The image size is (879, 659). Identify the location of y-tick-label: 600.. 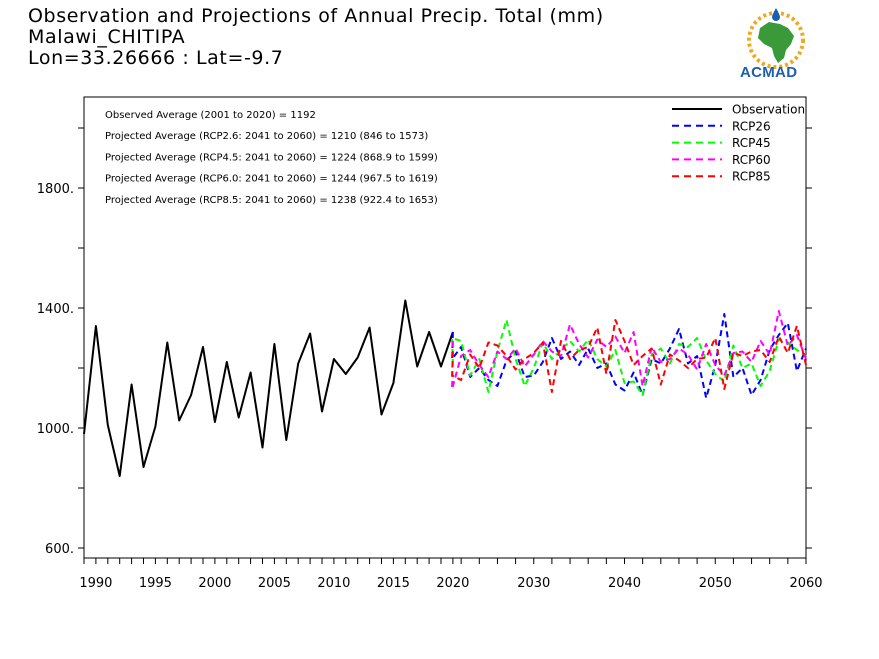
(59, 549).